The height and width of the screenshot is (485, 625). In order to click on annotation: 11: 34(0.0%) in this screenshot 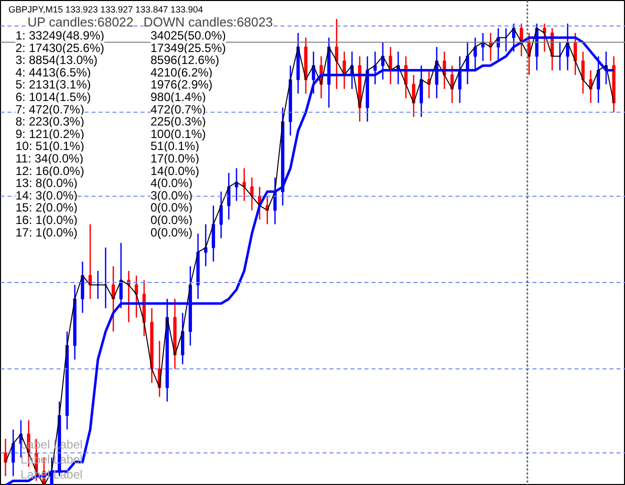, I will do `click(50, 159)`.